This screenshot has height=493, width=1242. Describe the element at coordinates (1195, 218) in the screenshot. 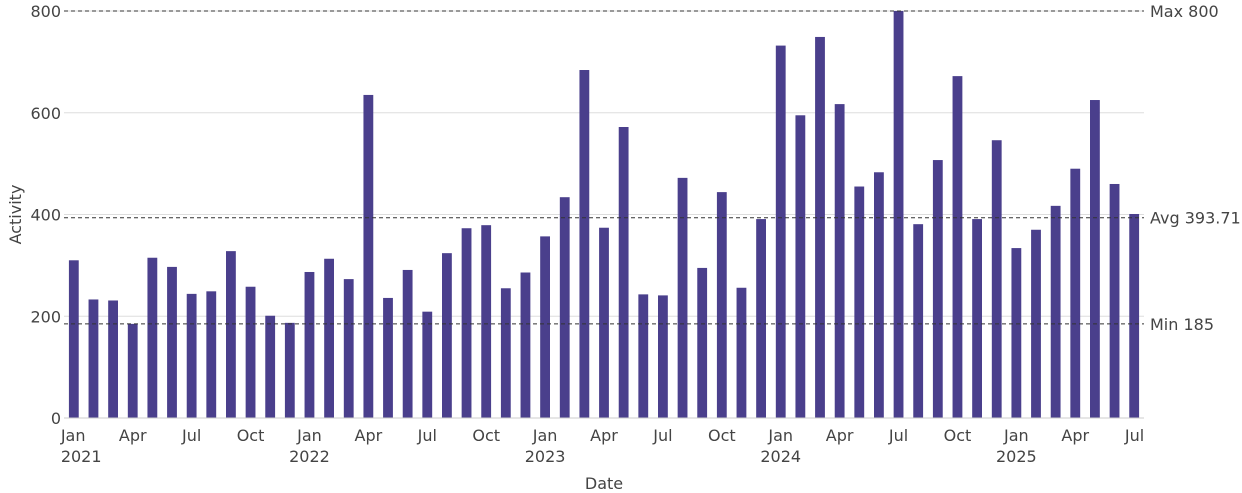

I see `reference-label-avg: Avg 393.71` at that location.